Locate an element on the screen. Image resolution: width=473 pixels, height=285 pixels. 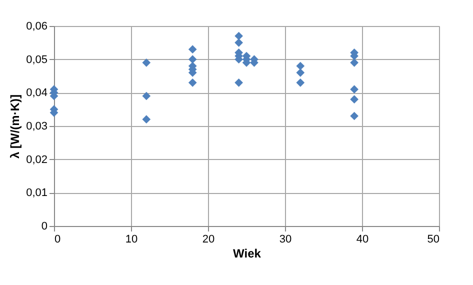
x-tick-label: 20 is located at coordinates (208, 240).